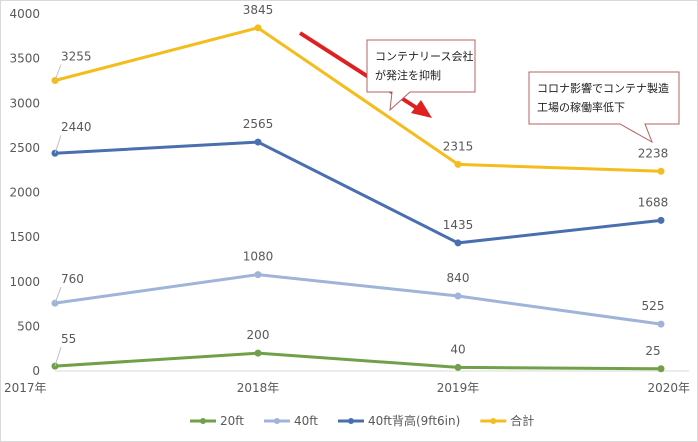 The height and width of the screenshot is (442, 698). I want to click on y-tick-label: 2000, so click(24, 193).